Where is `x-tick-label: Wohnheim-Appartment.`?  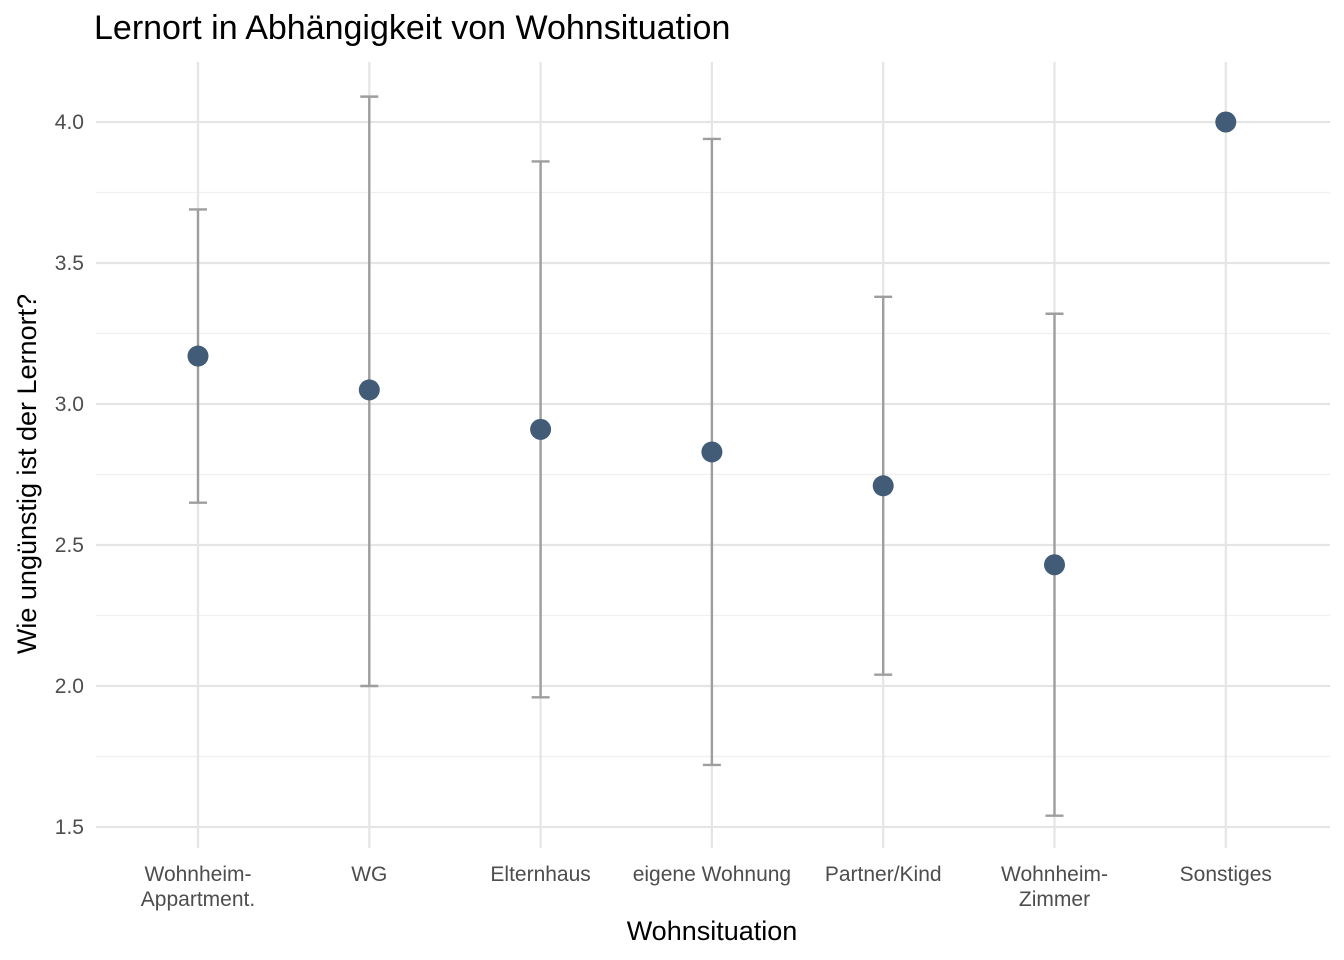 x-tick-label: Wohnheim-Appartment. is located at coordinates (198, 887).